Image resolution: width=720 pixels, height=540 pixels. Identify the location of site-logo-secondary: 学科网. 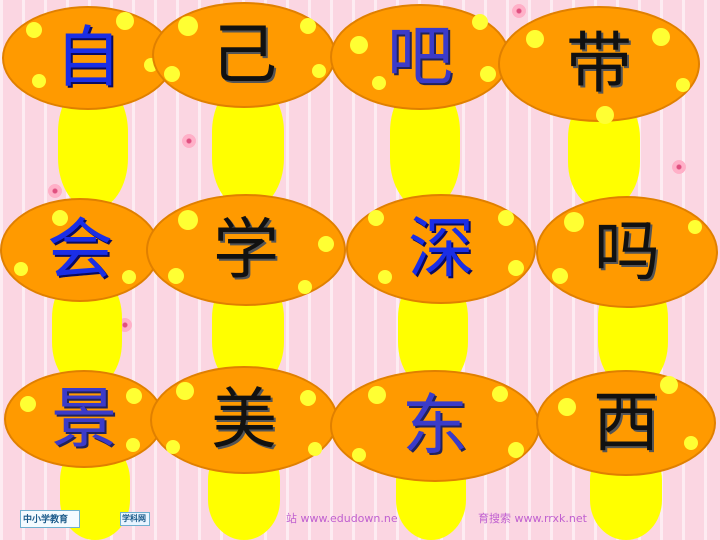
(135, 519).